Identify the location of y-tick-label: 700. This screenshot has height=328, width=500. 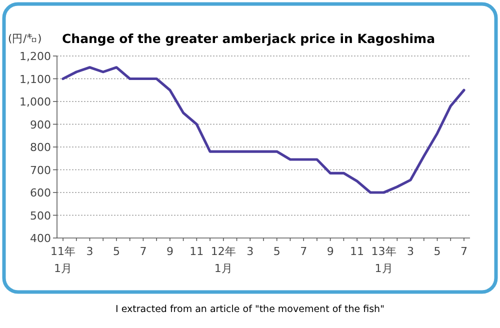
(40, 170).